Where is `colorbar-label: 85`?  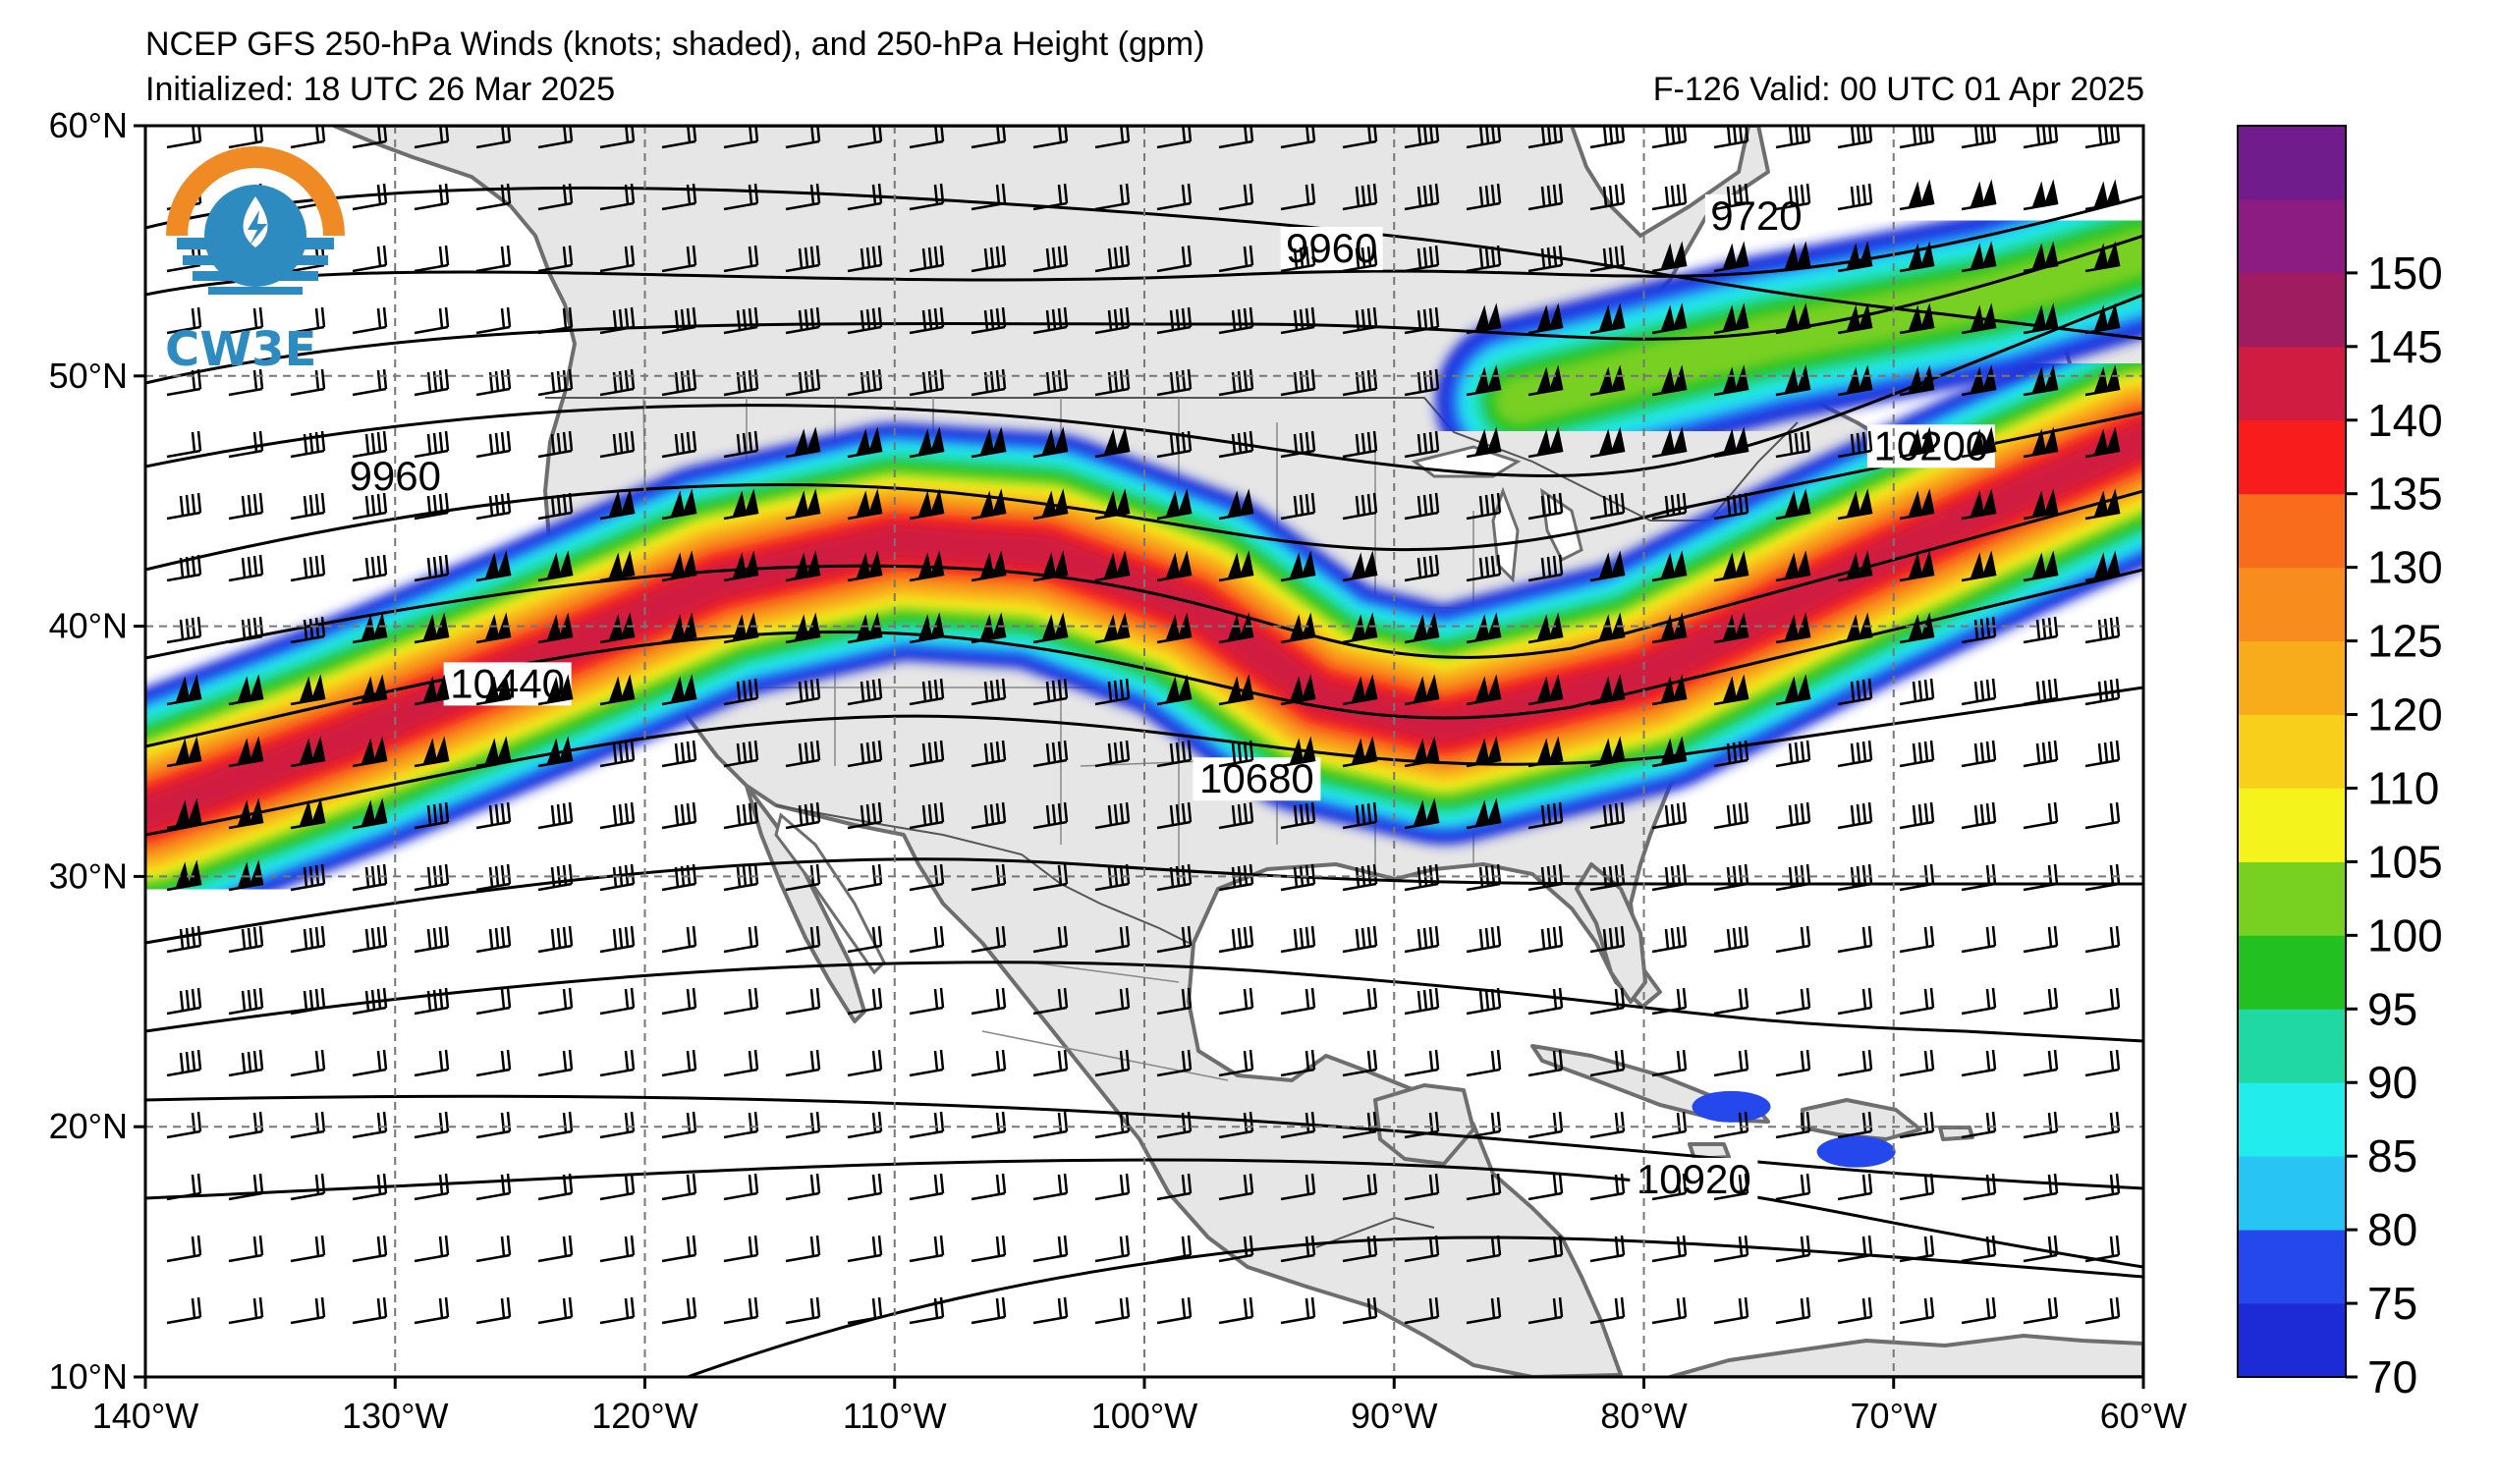 colorbar-label: 85 is located at coordinates (2392, 1156).